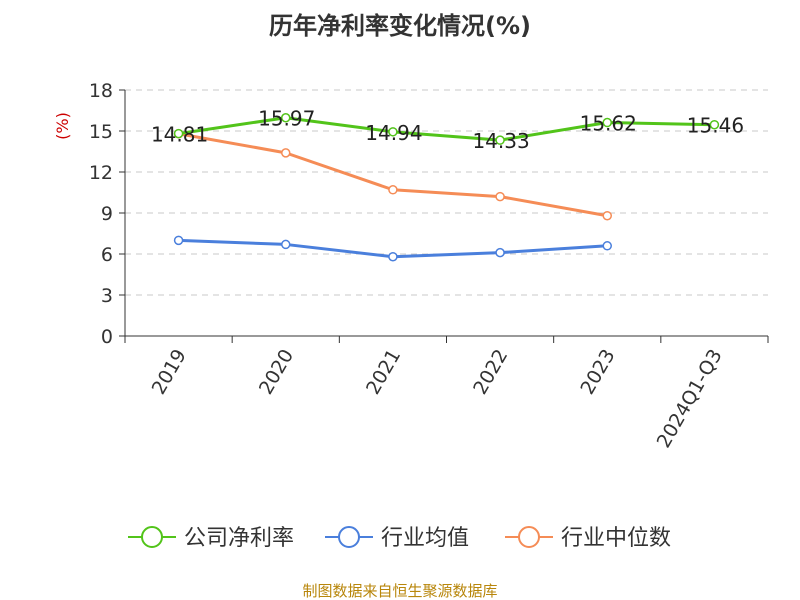 The image size is (800, 600). What do you see at coordinates (400, 26) in the screenshot?
I see `chart-title: 历年净利率变化情况(%)` at bounding box center [400, 26].